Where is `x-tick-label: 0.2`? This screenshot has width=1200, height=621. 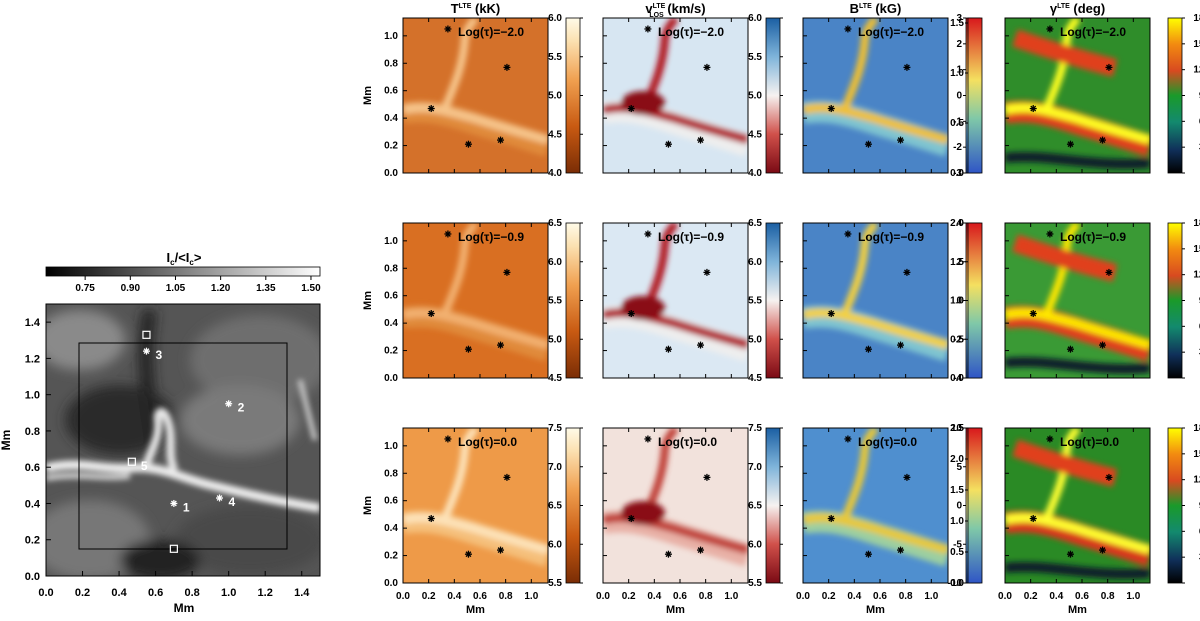
x-tick-label: 0.2 is located at coordinates (829, 596).